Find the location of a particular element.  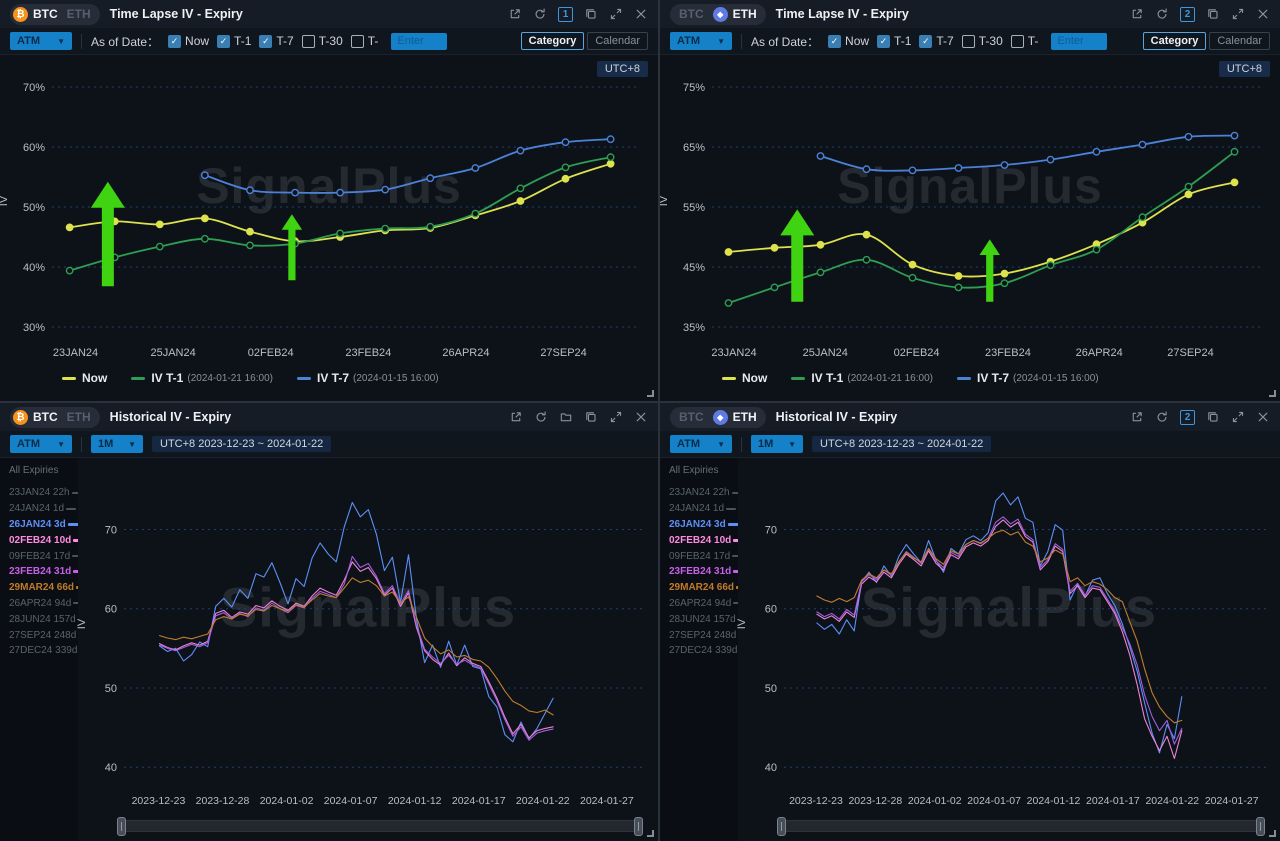

checkbox-t-1: ✓ T-1 is located at coordinates (894, 41).